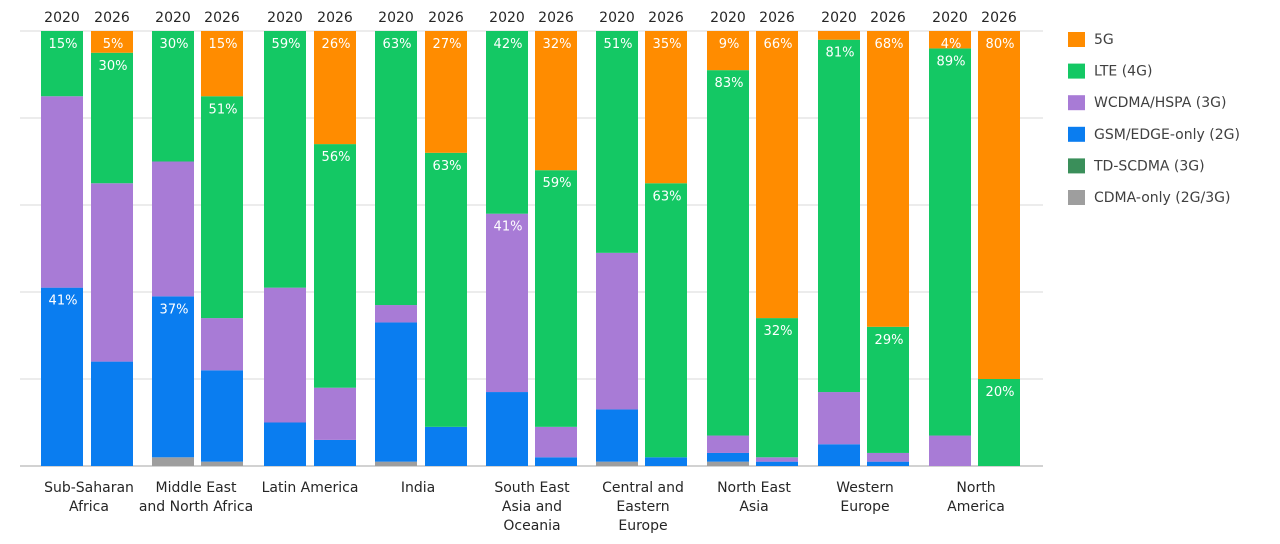 The width and height of the screenshot is (1280, 544). Describe the element at coordinates (63, 301) in the screenshot. I see `data-label-gsm-edge-only-2g: 41%` at that location.